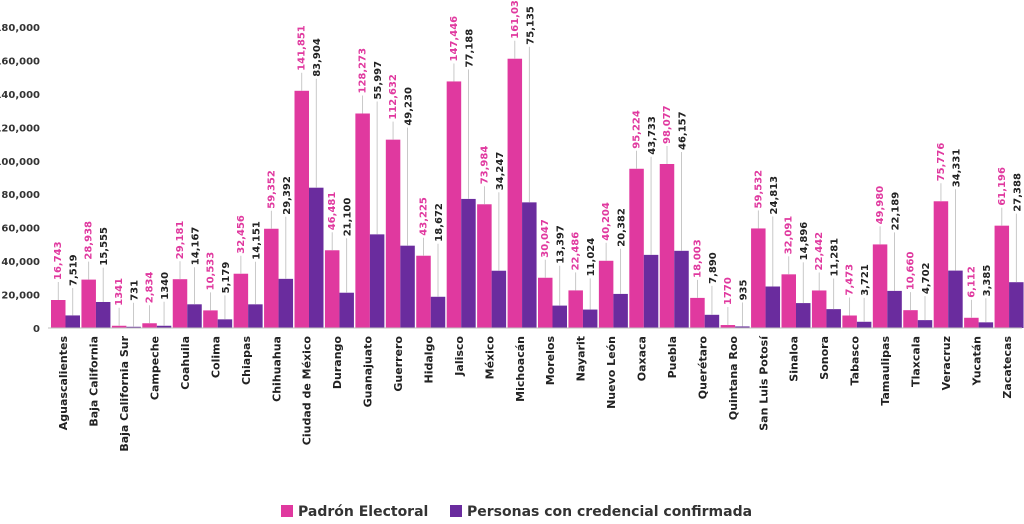 The image size is (1024, 524). What do you see at coordinates (439, 222) in the screenshot?
I see `data-label-credencial: 18,672` at bounding box center [439, 222].